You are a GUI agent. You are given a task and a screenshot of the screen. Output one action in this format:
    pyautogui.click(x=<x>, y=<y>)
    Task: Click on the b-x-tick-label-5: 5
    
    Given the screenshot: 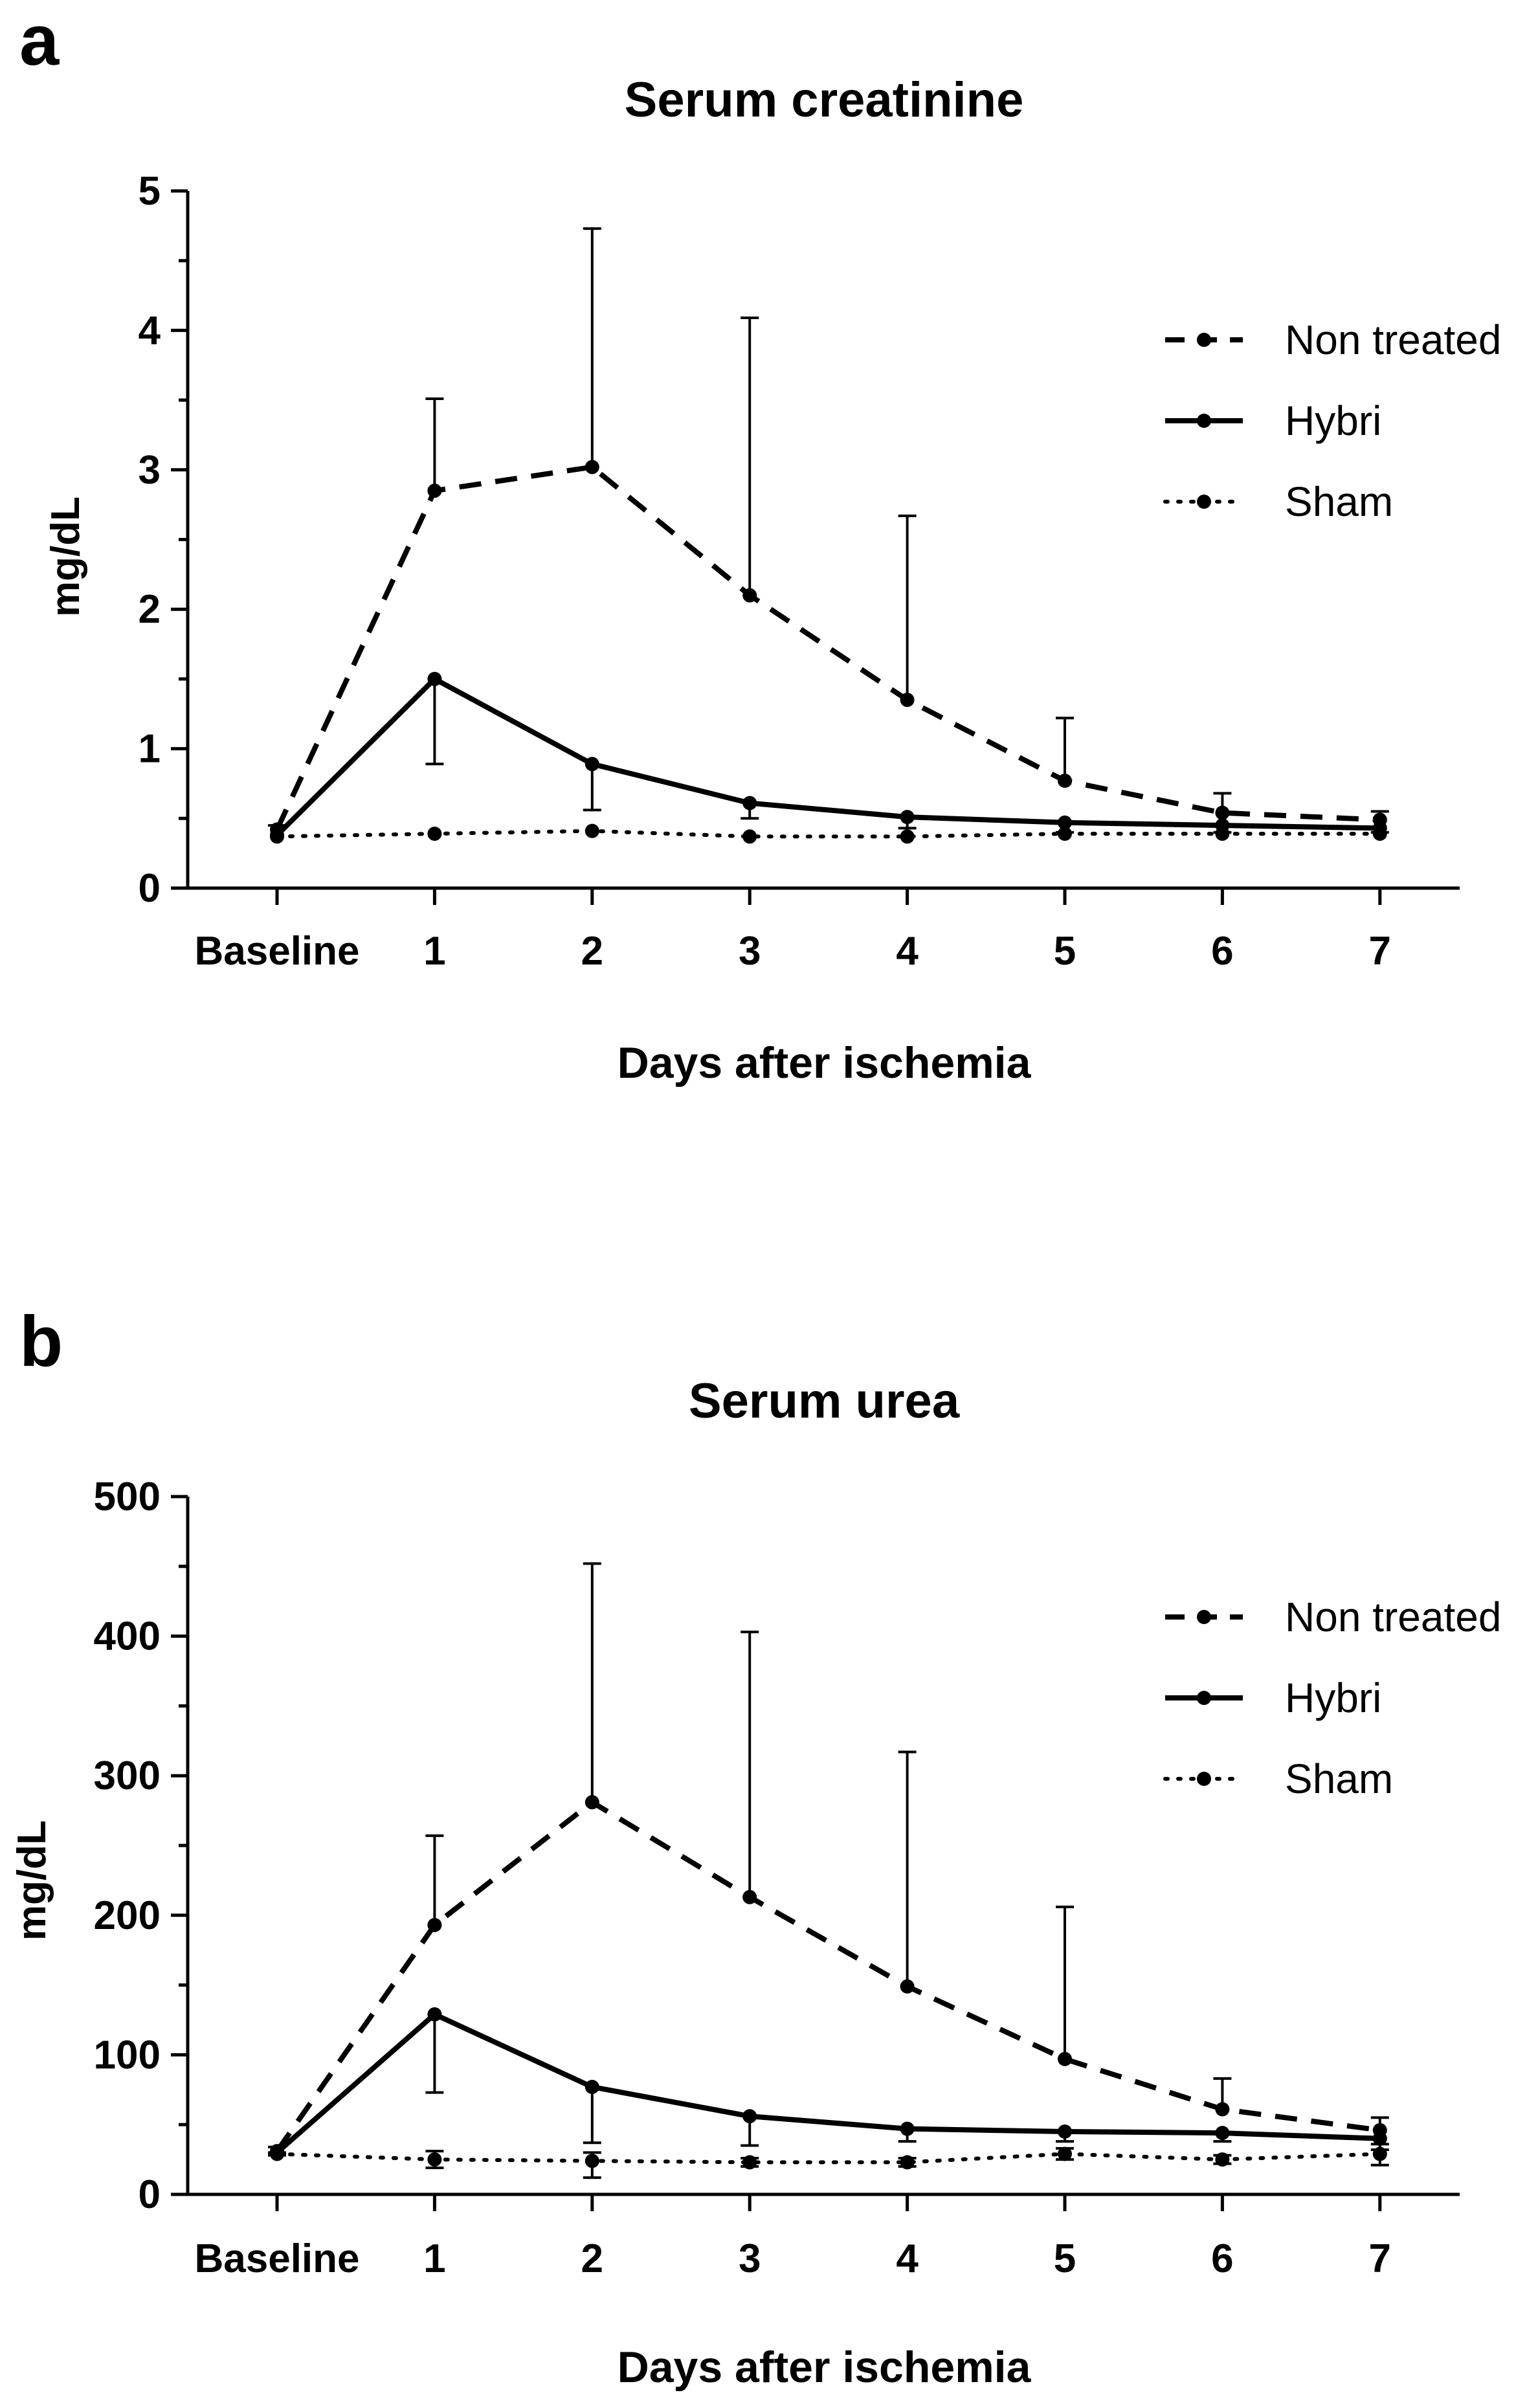 What is the action you would take?
    pyautogui.click(x=1065, y=2258)
    